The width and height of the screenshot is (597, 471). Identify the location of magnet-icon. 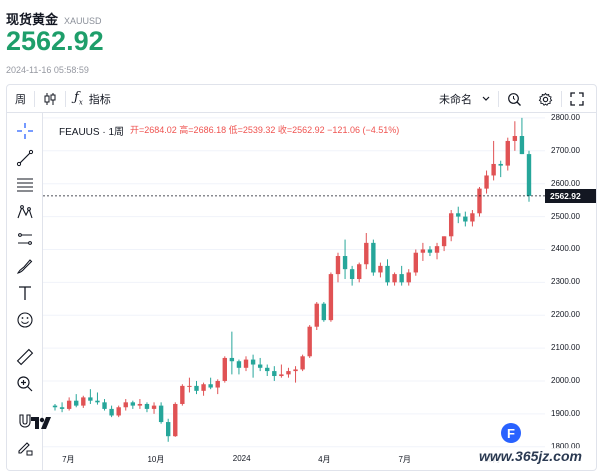
(25, 421).